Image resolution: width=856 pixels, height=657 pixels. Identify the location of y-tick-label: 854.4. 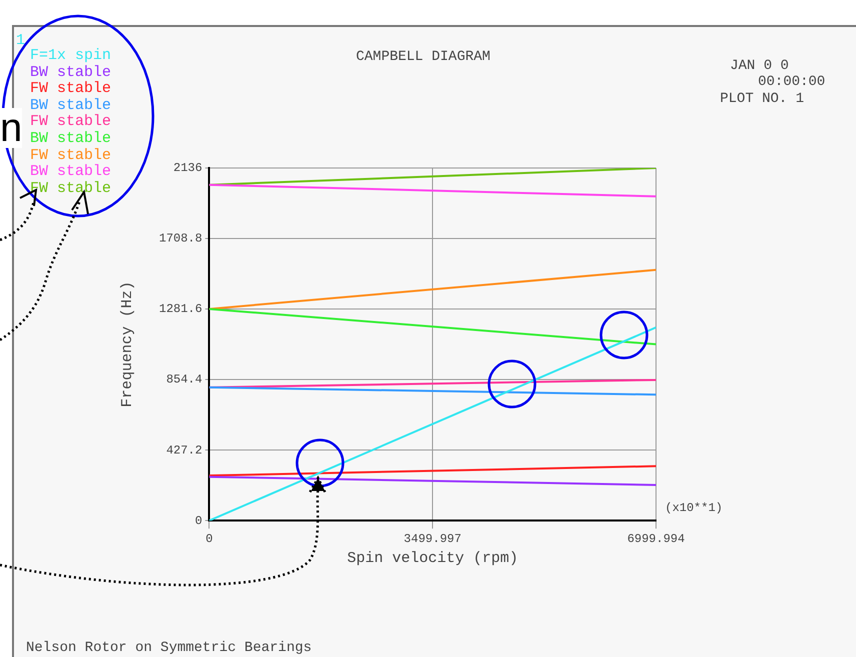
(184, 379).